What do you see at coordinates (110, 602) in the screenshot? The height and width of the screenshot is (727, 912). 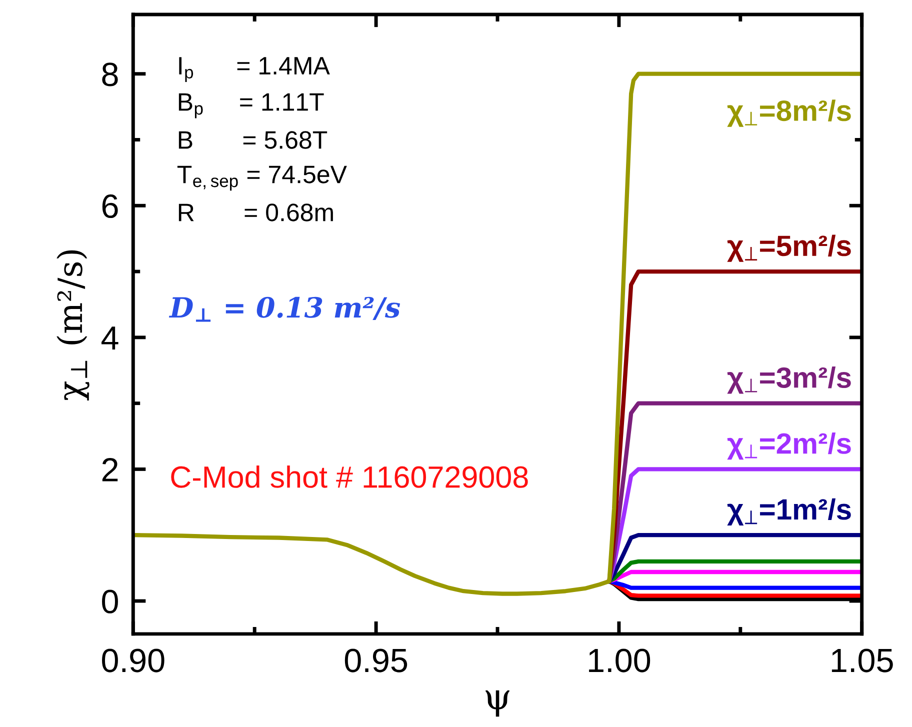 I see `y-tick-label: 0` at bounding box center [110, 602].